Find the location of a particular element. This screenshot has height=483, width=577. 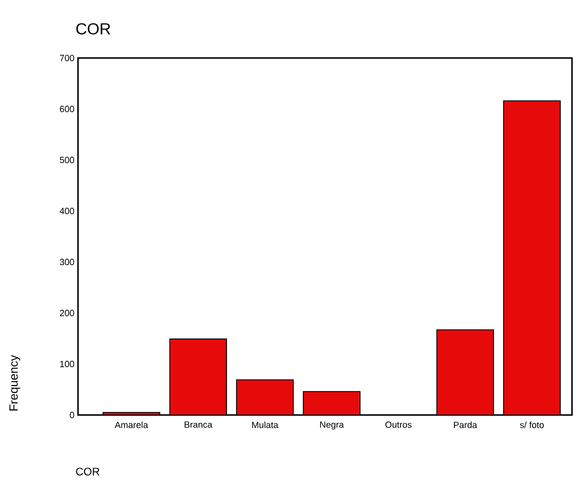

y-tick-label: 100 is located at coordinates (67, 364).